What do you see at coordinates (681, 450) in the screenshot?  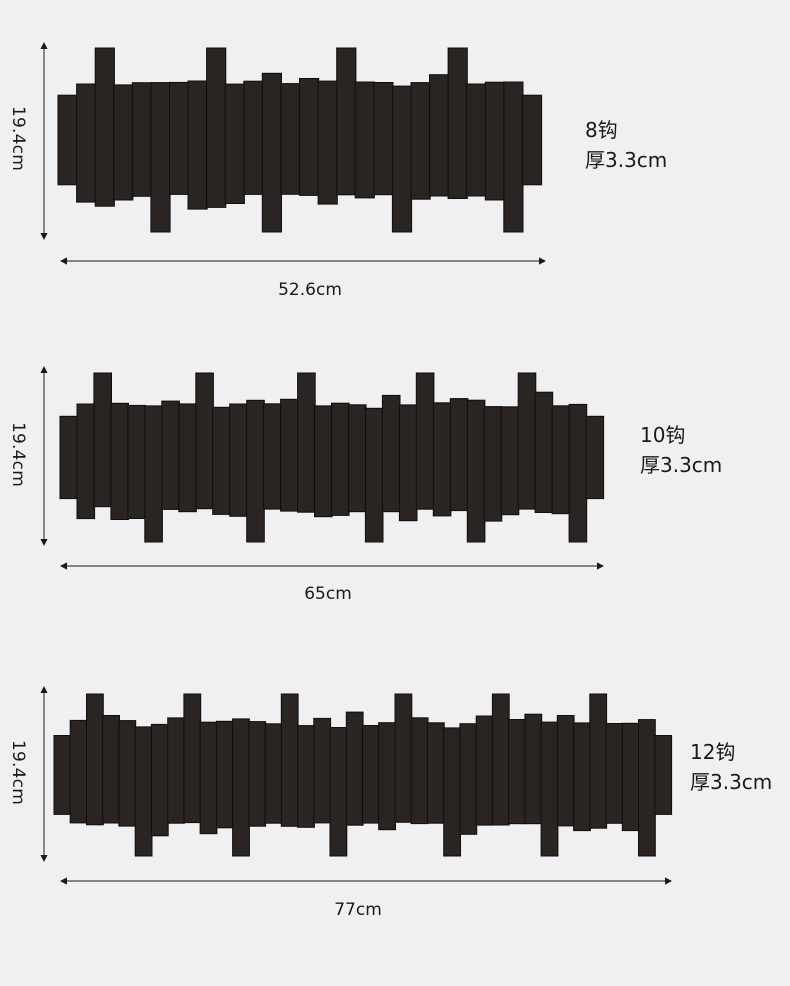 I see `spec-block: 10钩 厚3.3cm` at bounding box center [681, 450].